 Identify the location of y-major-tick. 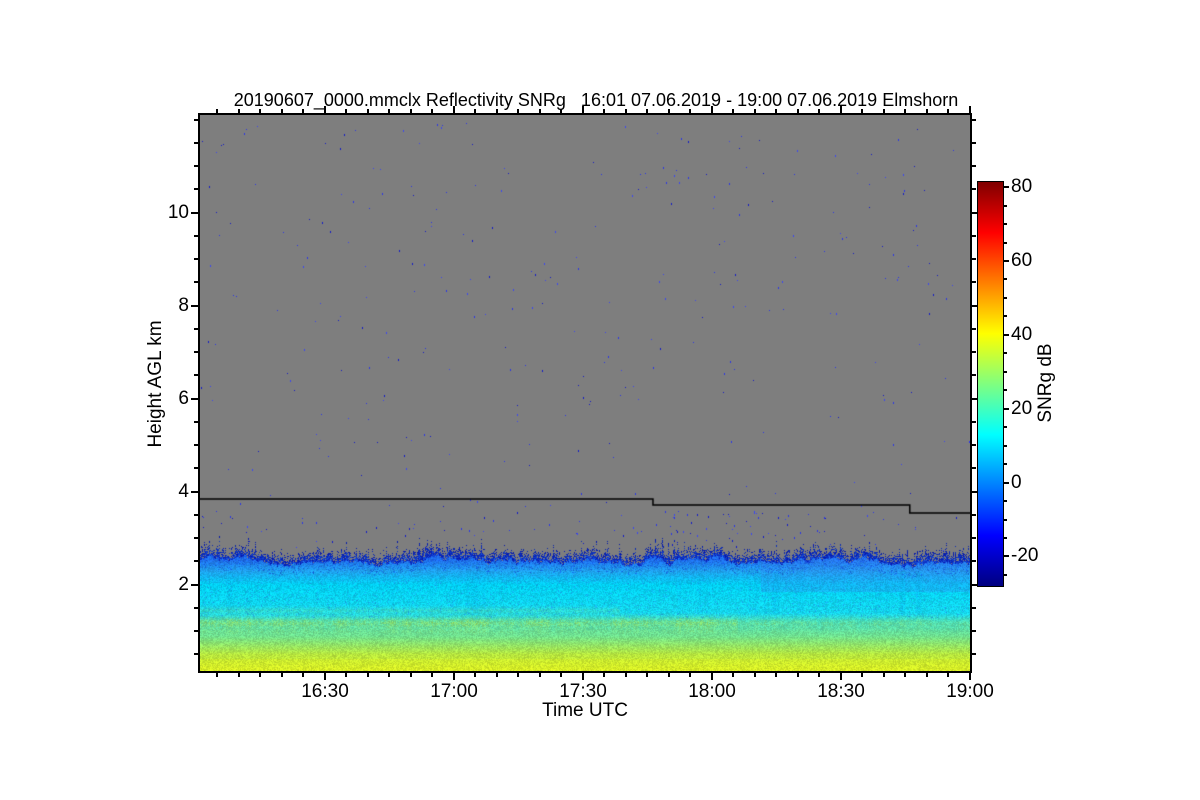
(194, 492).